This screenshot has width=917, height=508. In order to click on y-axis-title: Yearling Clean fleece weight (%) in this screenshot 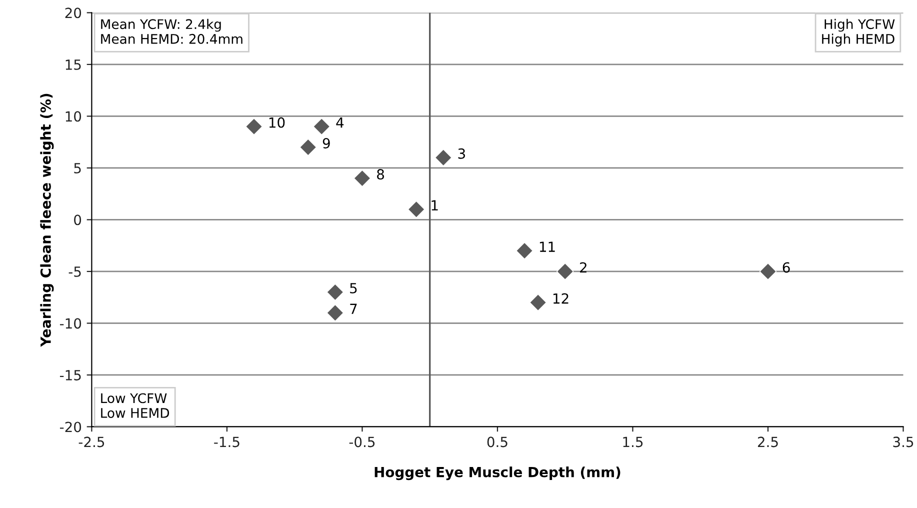, I will do `click(47, 220)`.